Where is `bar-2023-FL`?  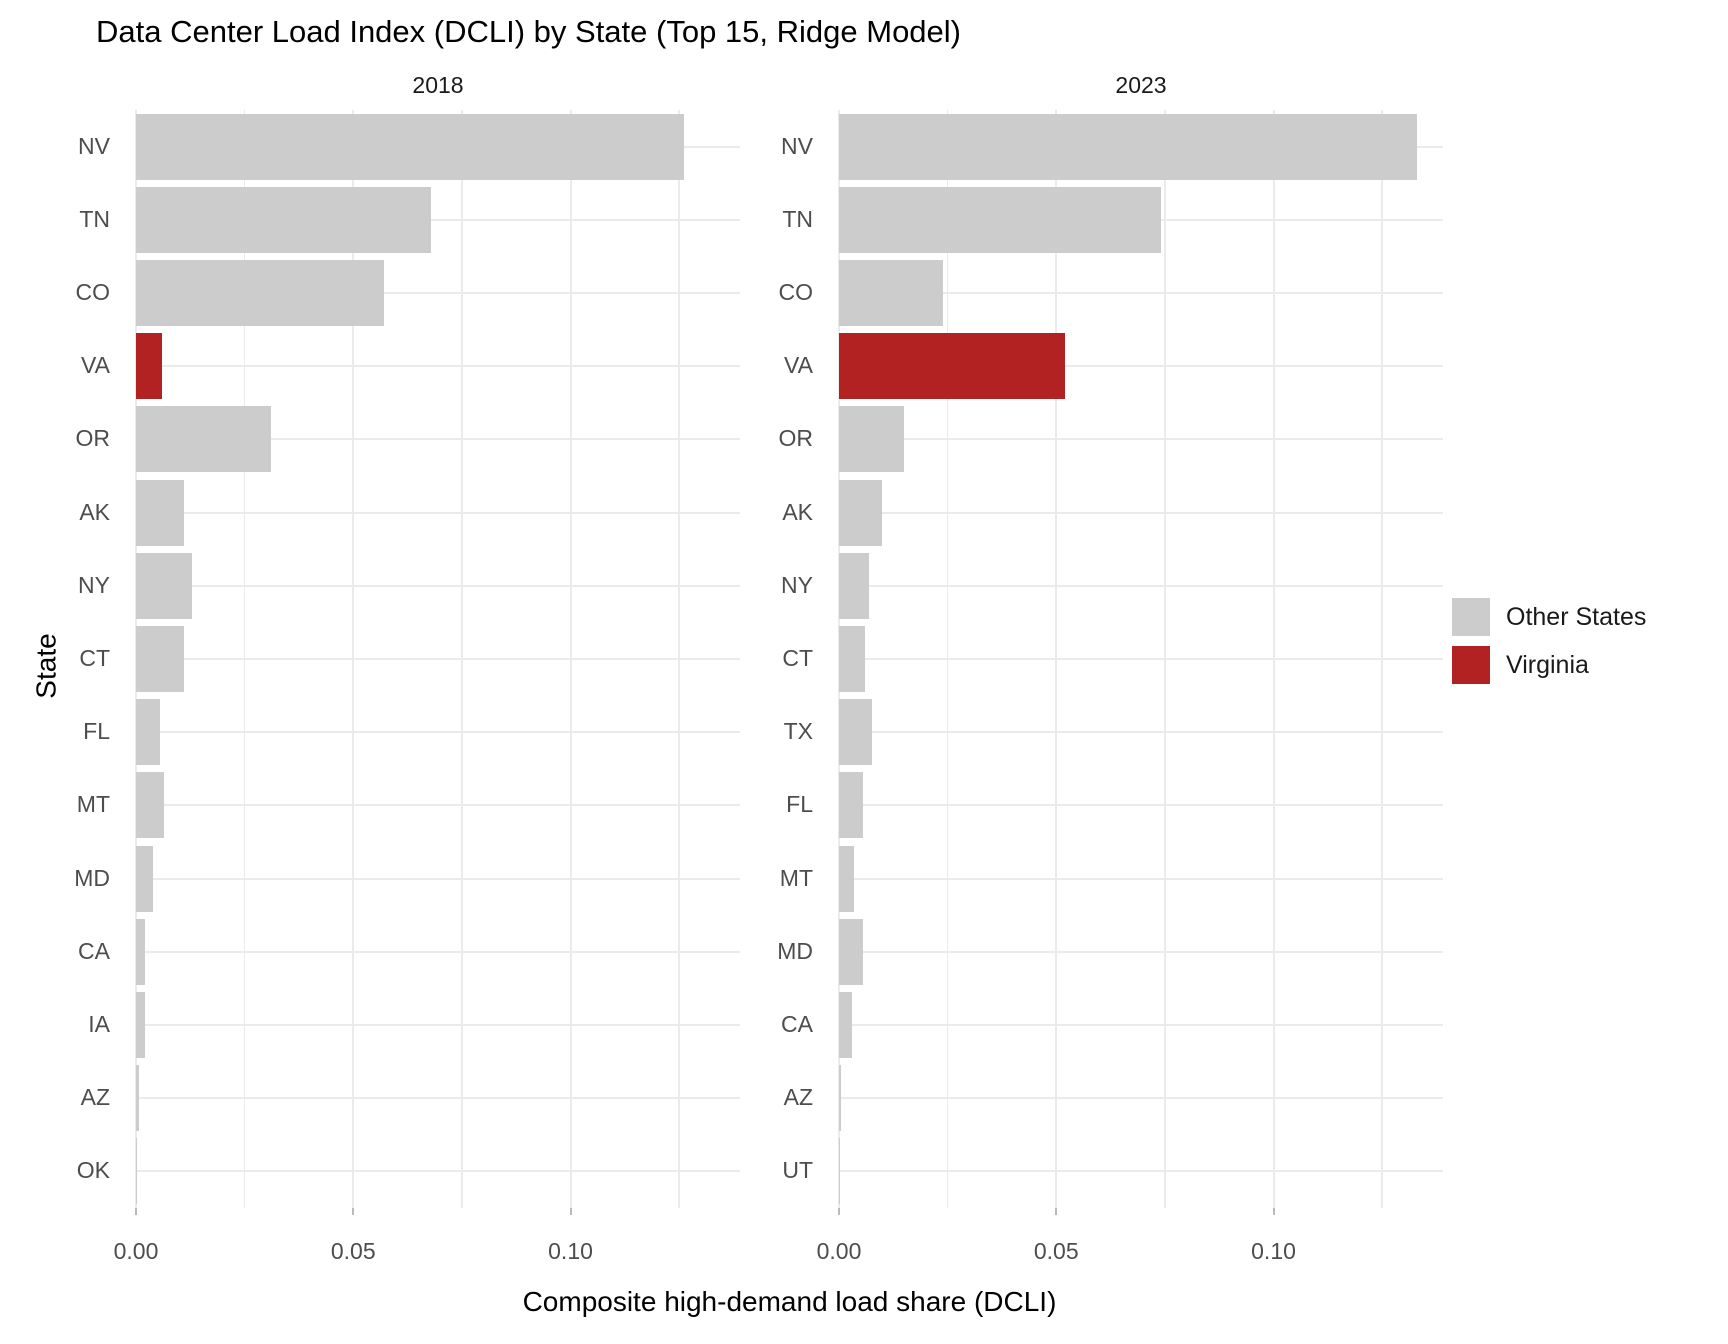
bar-2023-FL is located at coordinates (851, 805).